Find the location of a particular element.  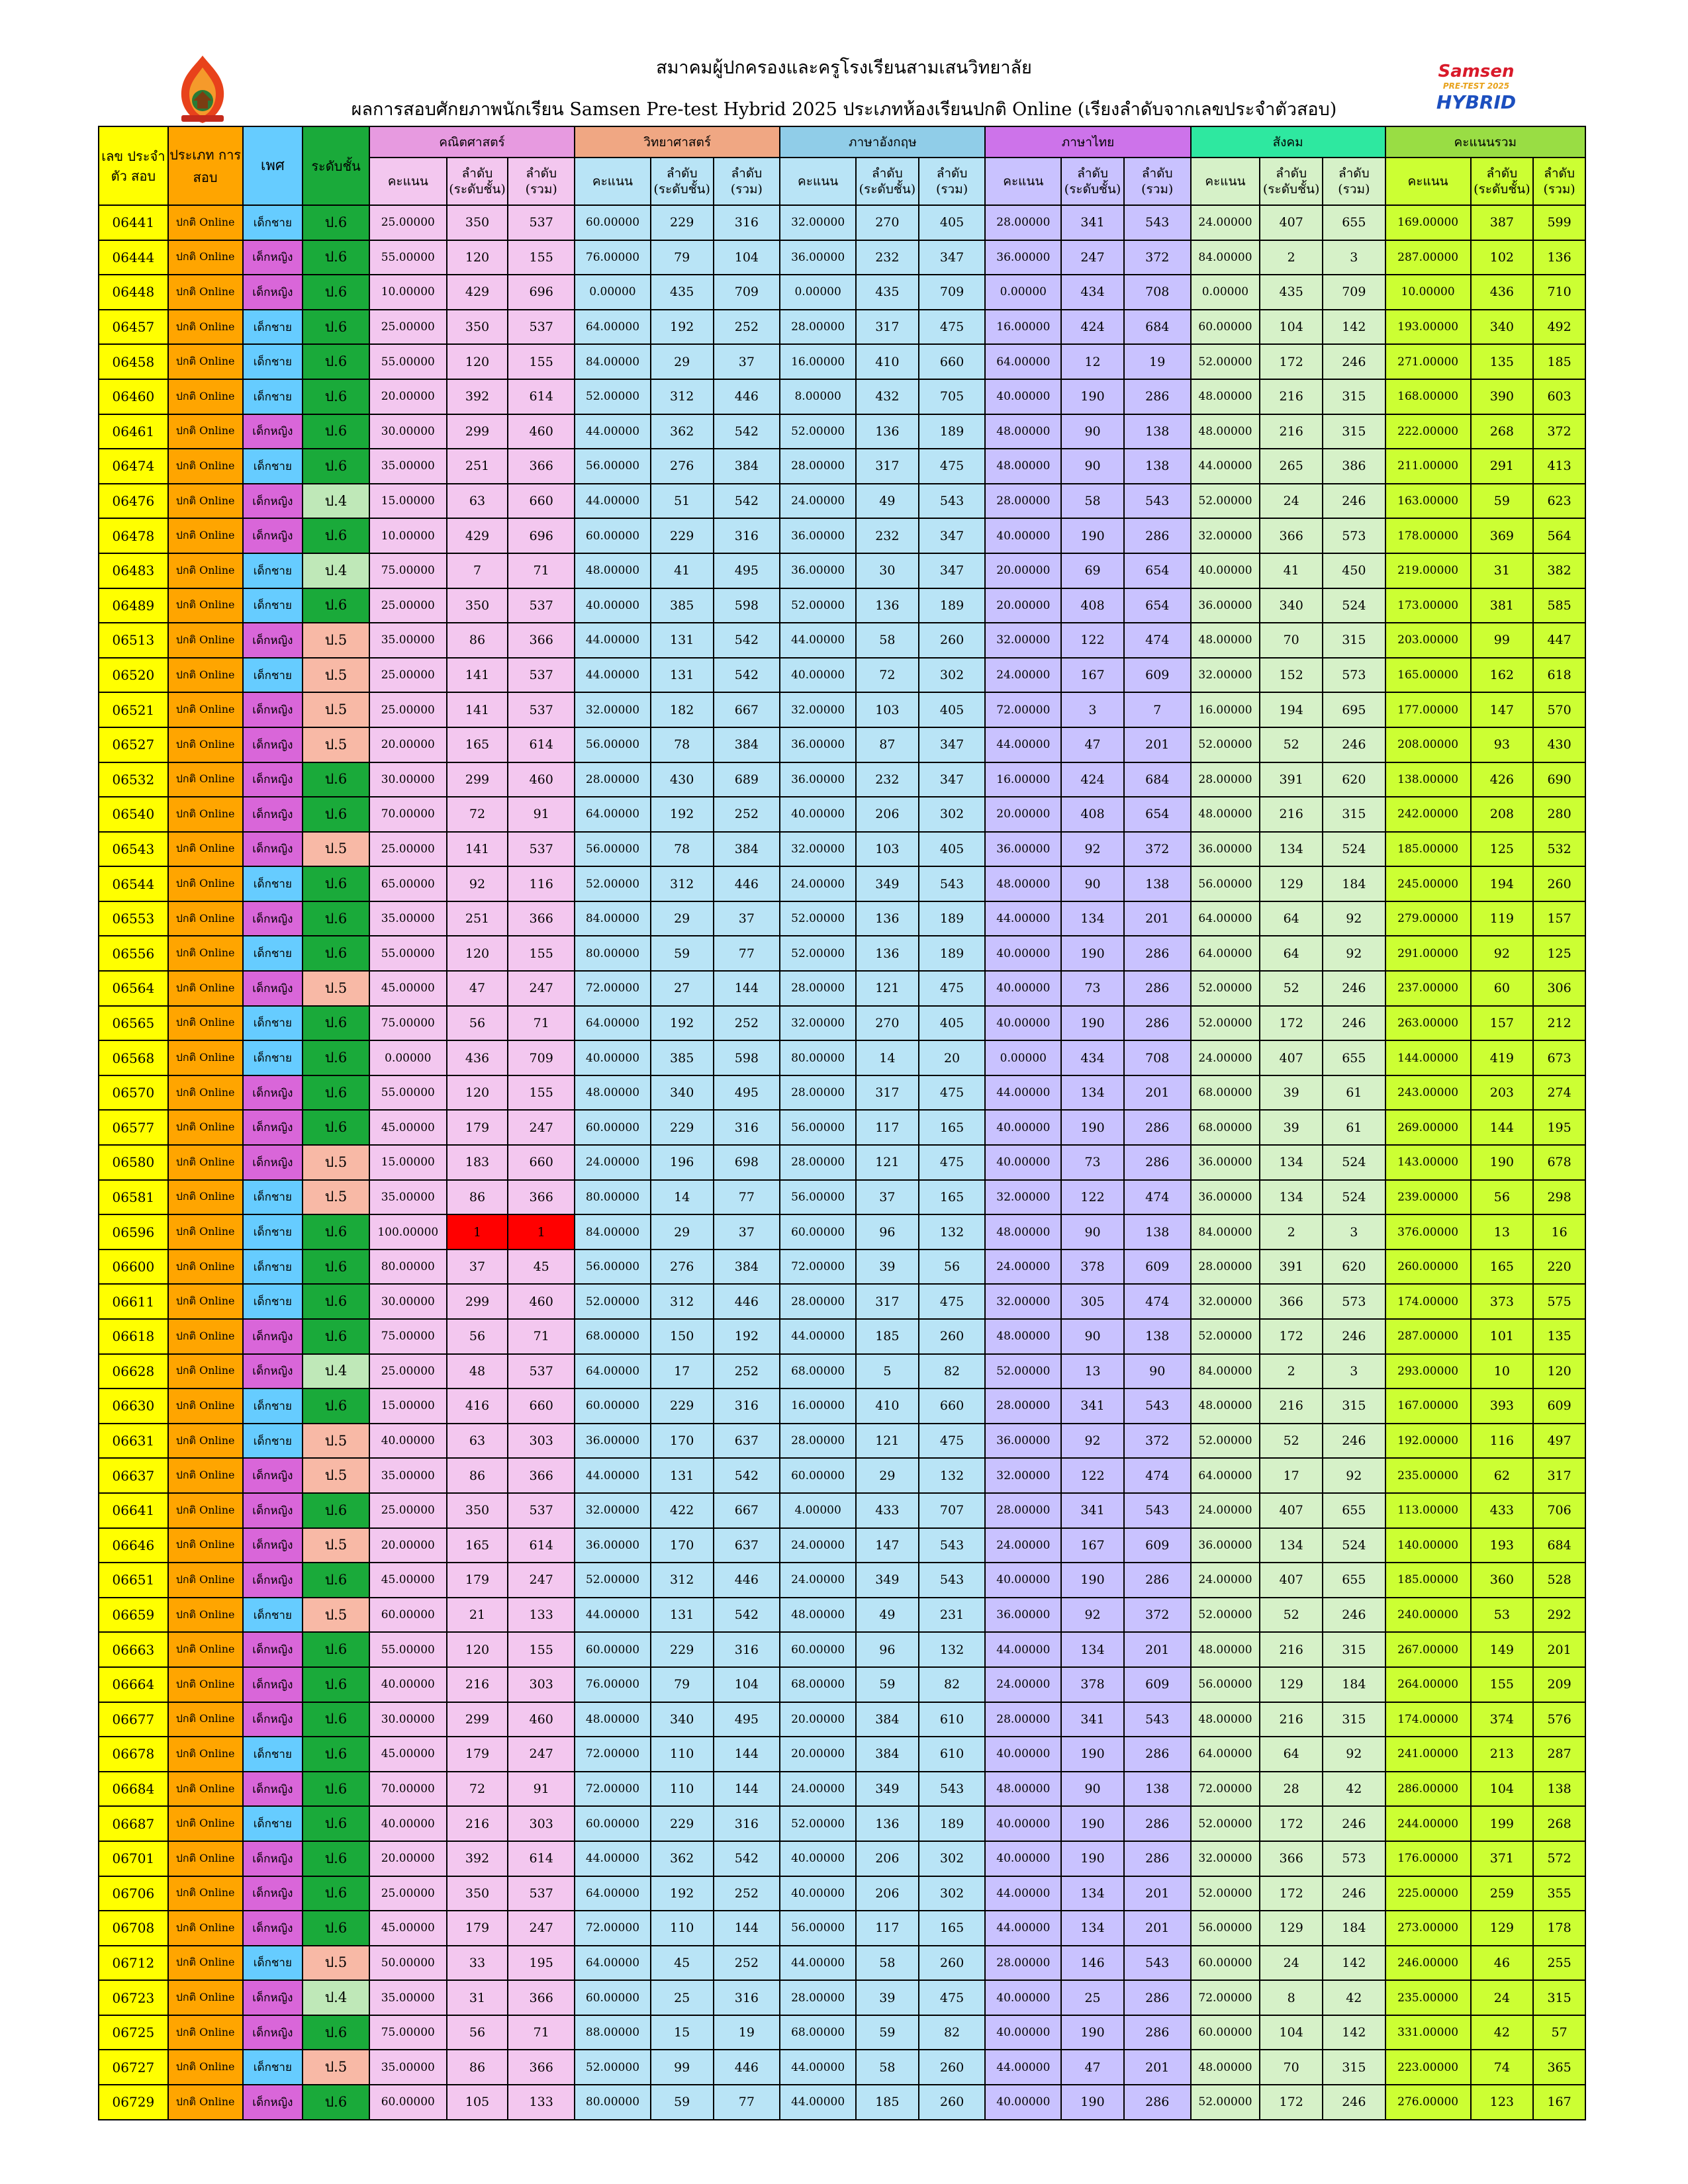

total-score-cell: 223.00000 is located at coordinates (1428, 2067).